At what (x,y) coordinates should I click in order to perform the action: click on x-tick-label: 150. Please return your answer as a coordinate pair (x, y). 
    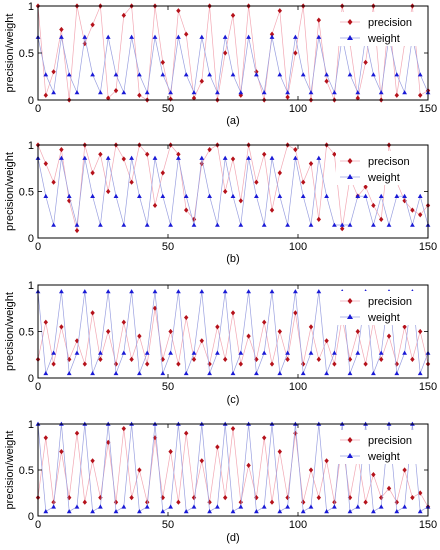
    Looking at the image, I should click on (428, 525).